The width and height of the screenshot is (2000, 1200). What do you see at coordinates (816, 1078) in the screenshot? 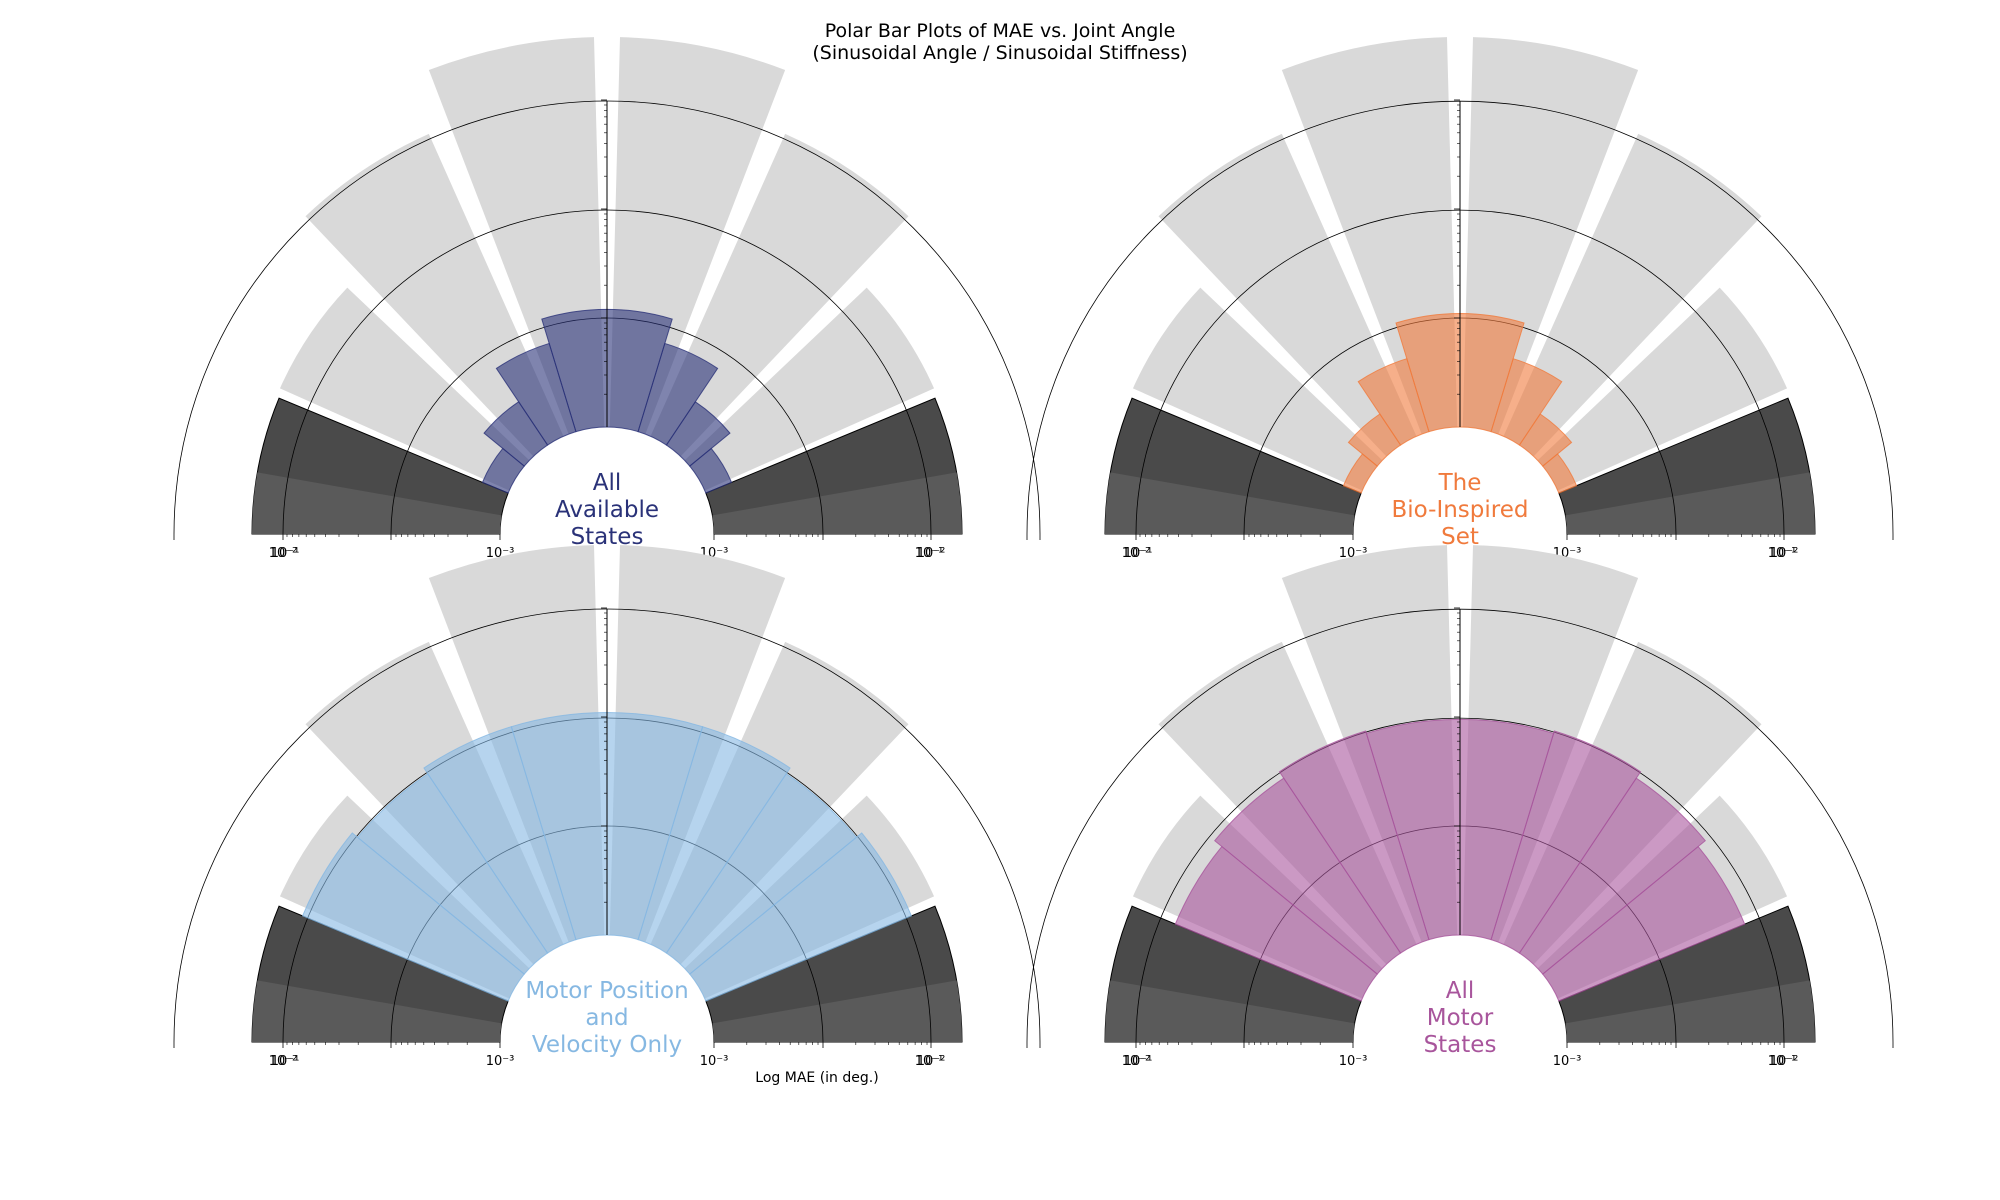
I see `x-axis-label: Log MAE (in deg.)` at bounding box center [816, 1078].